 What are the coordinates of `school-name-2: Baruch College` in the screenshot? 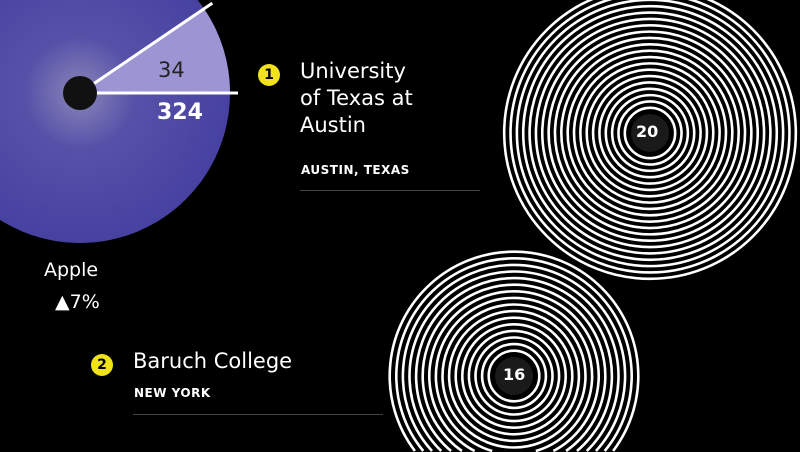 It's located at (213, 361).